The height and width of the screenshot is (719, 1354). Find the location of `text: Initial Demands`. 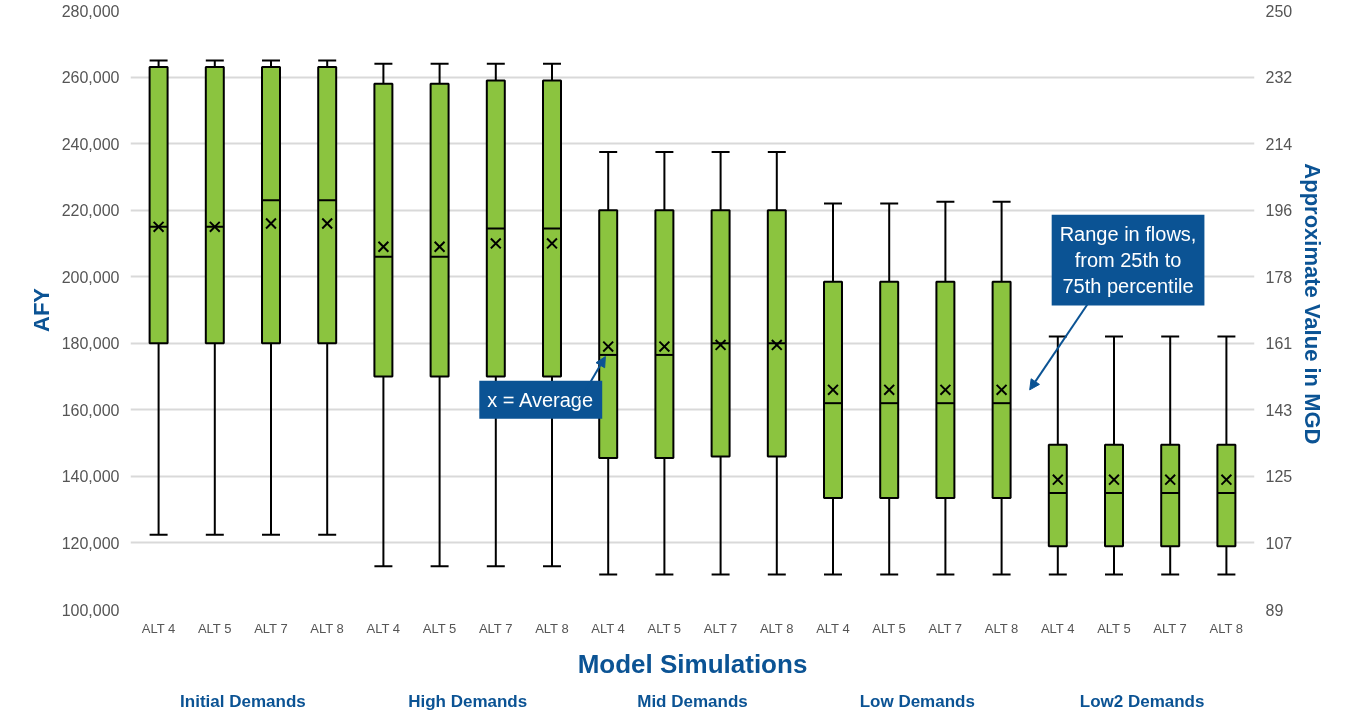

text: Initial Demands is located at coordinates (243, 701).